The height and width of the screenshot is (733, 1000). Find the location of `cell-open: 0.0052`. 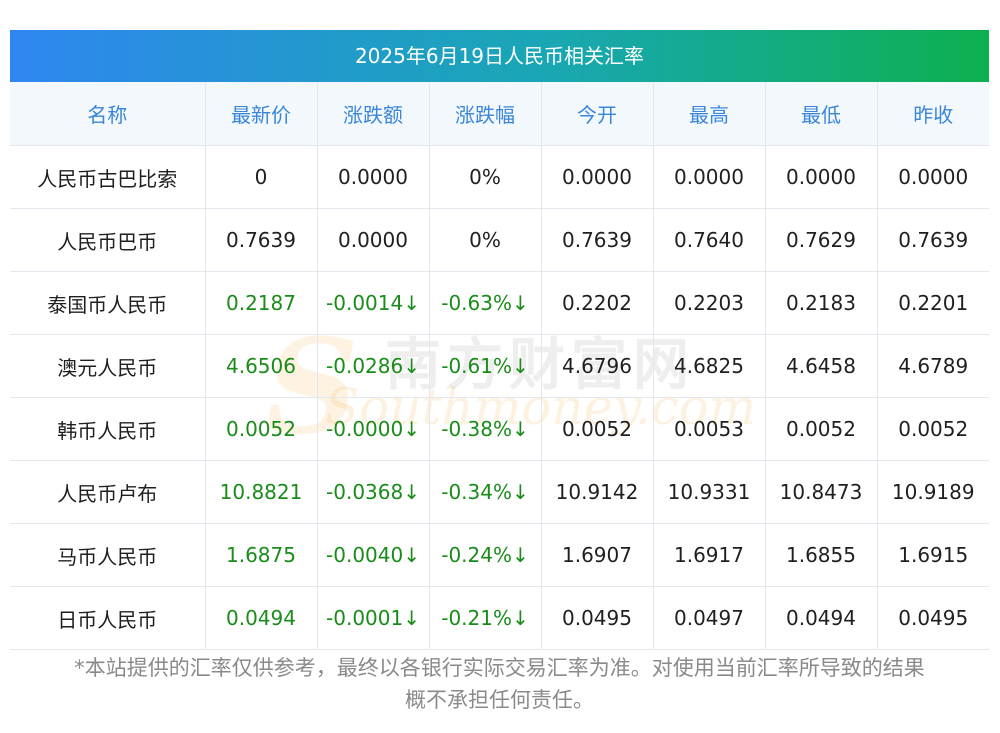

cell-open: 0.0052 is located at coordinates (597, 429).